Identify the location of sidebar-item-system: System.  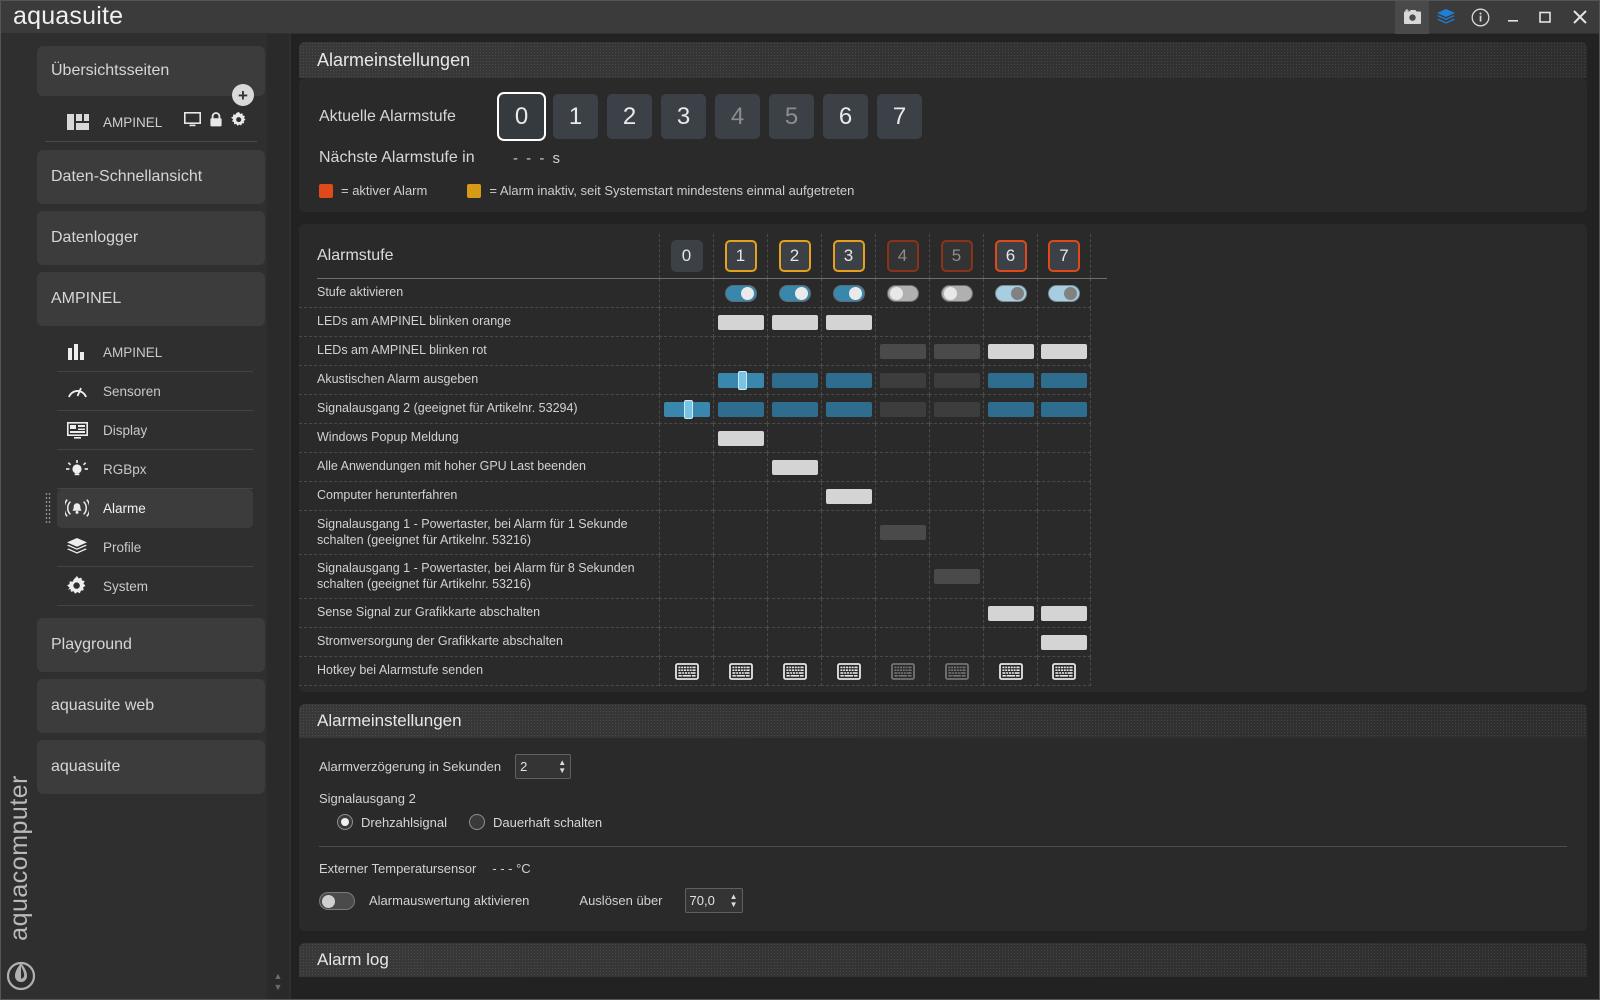
(155, 586).